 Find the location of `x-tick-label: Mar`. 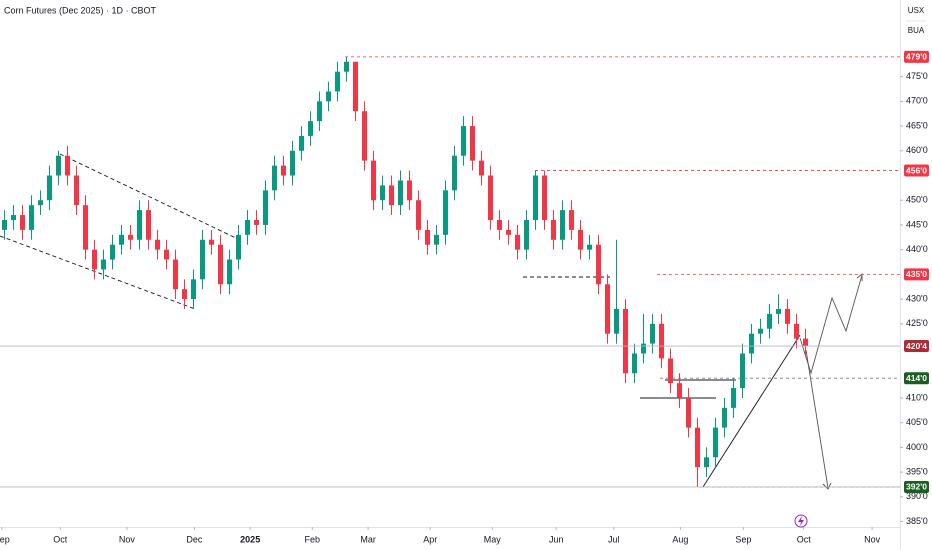

x-tick-label: Mar is located at coordinates (368, 539).